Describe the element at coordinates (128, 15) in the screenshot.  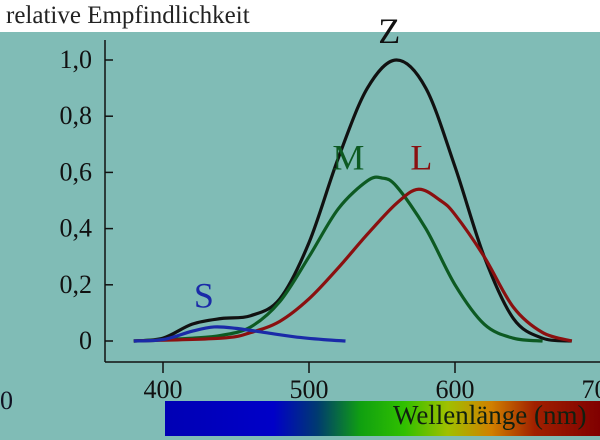
I see `y-axis-label: relative Empfindlichkeit` at that location.